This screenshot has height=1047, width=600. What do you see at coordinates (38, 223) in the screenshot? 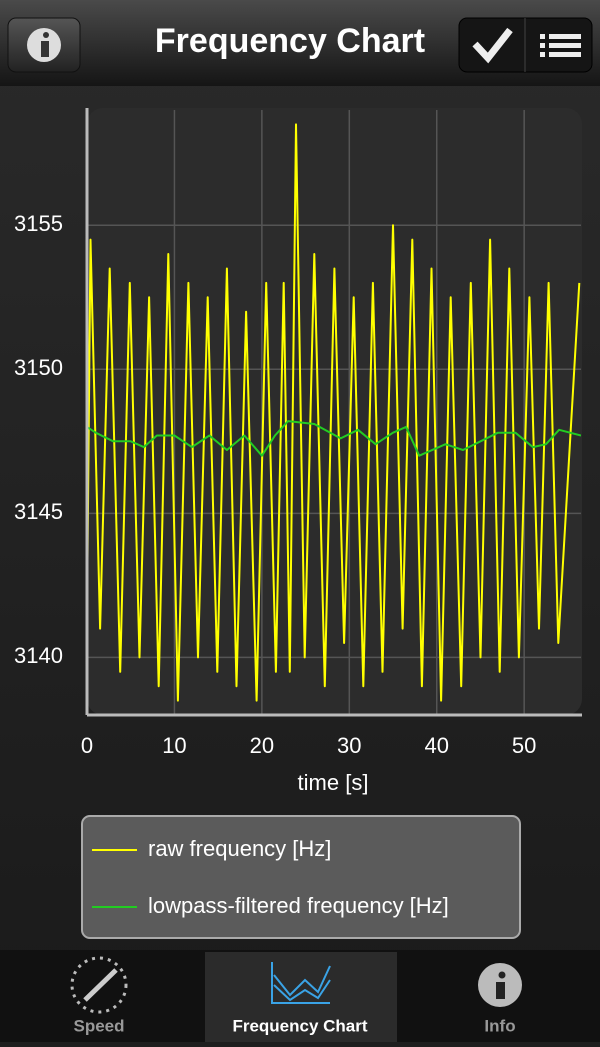
I see `y-tick-label: 3155` at bounding box center [38, 223].